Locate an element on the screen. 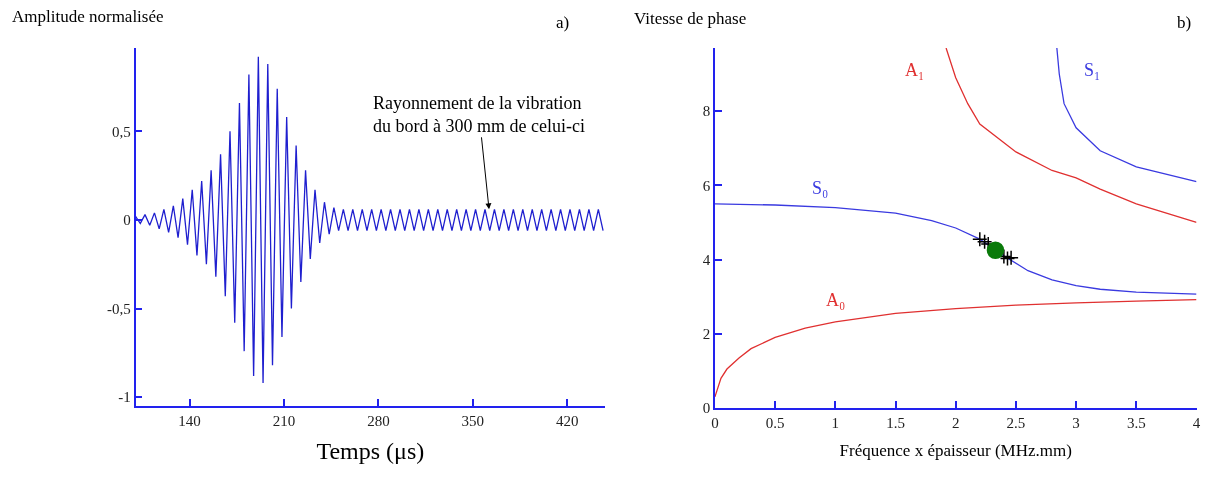 The image size is (1215, 488). x-tick-label: 3.5 is located at coordinates (1136, 422).